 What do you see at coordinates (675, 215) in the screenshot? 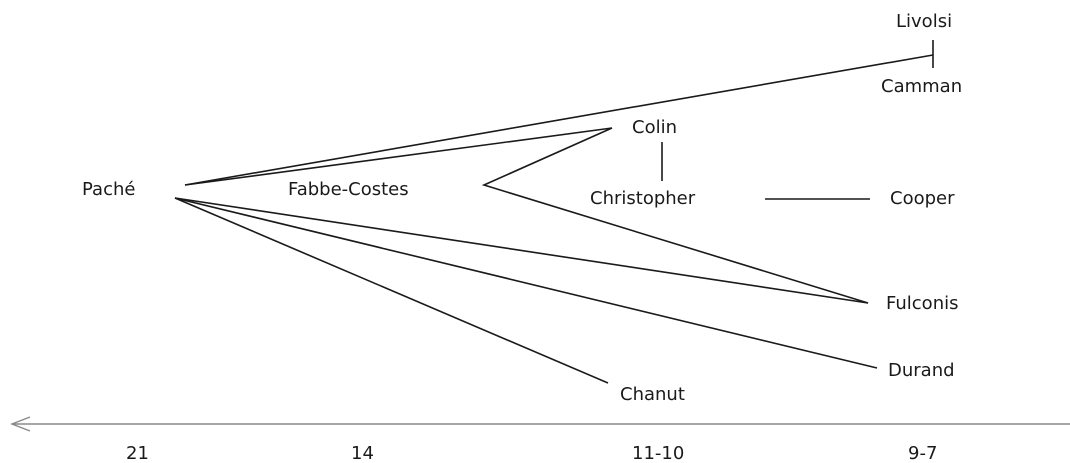
I see `link-colin-fabbe-costes-fulconis` at bounding box center [675, 215].